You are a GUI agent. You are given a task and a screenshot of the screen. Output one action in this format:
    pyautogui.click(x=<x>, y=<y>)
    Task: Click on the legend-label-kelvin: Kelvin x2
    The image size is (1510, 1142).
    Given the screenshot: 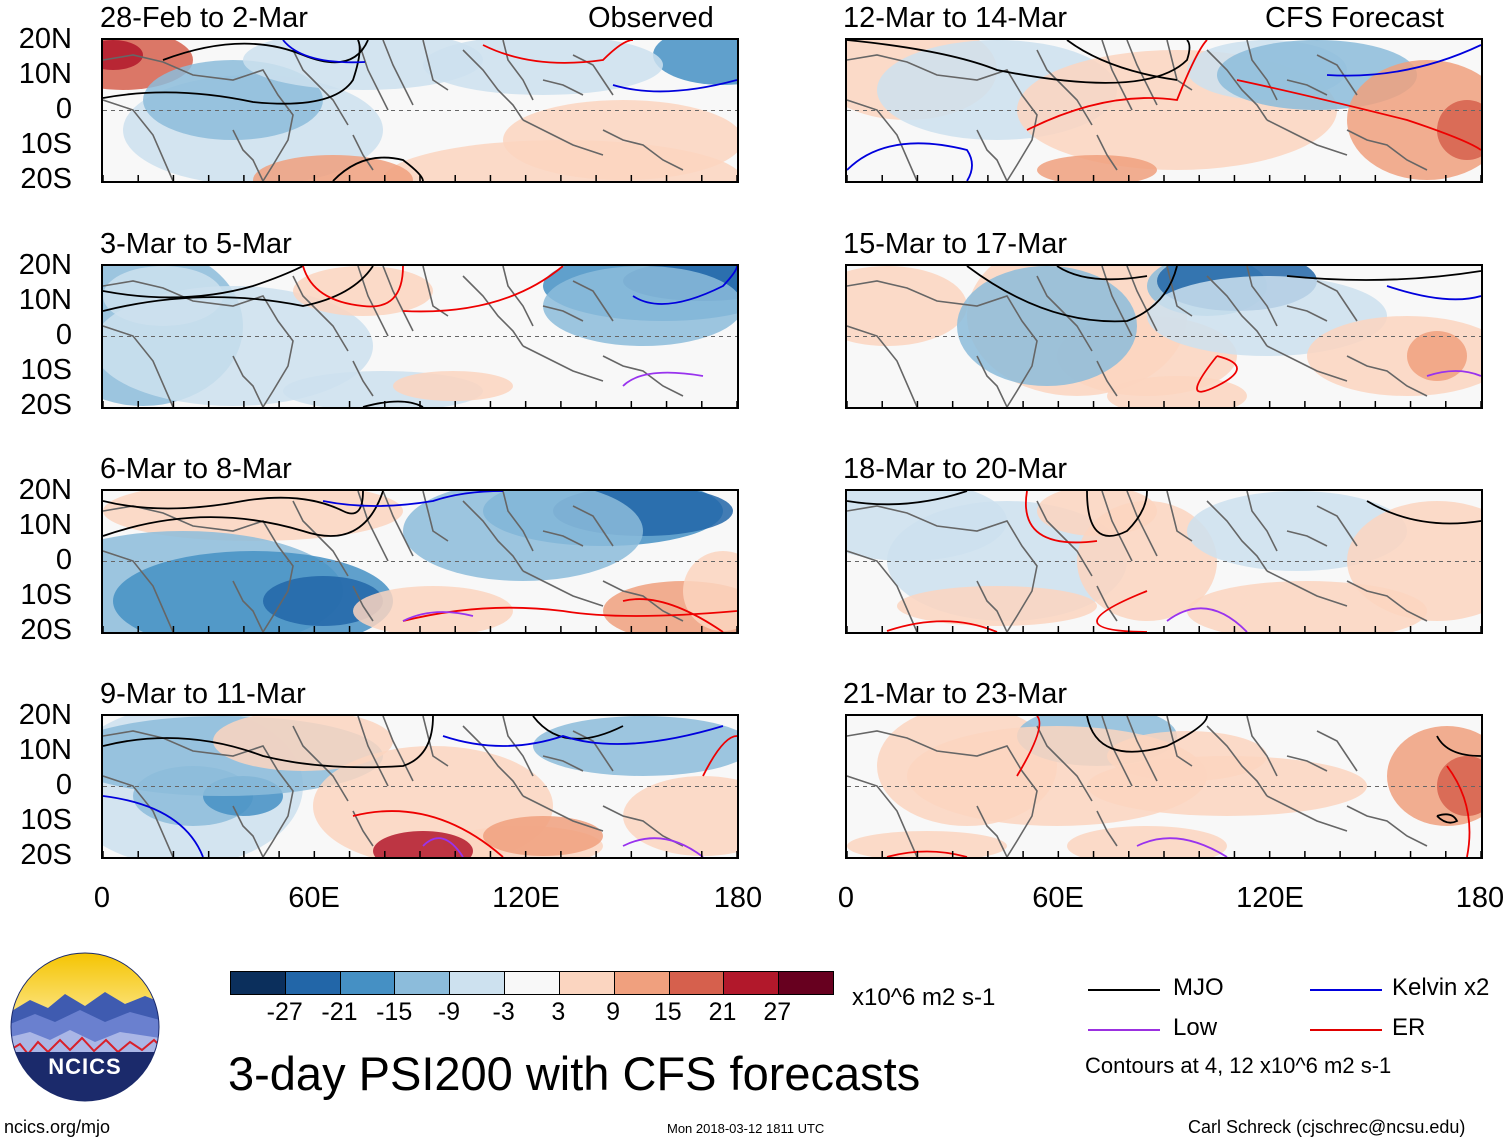 What is the action you would take?
    pyautogui.click(x=1441, y=987)
    